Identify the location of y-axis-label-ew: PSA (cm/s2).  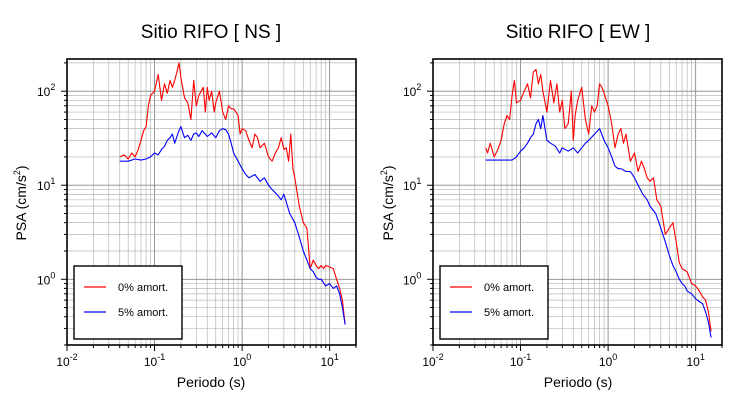
(387, 202).